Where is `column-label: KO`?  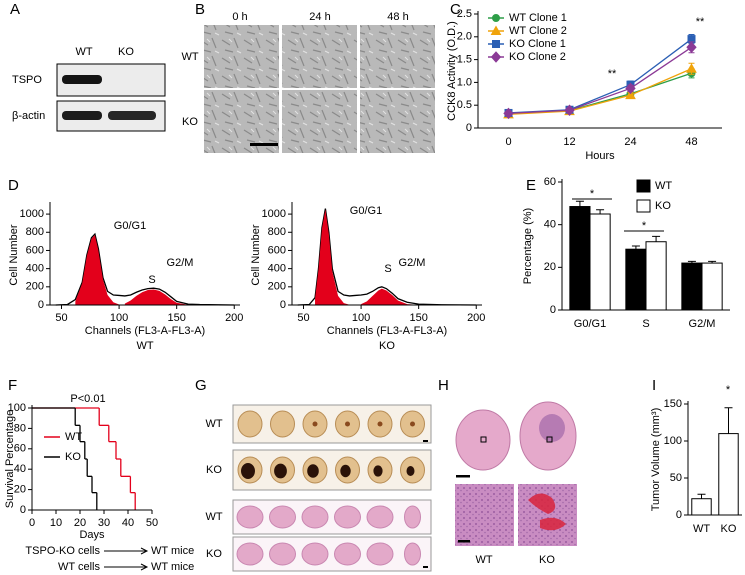 column-label: KO is located at coordinates (547, 560).